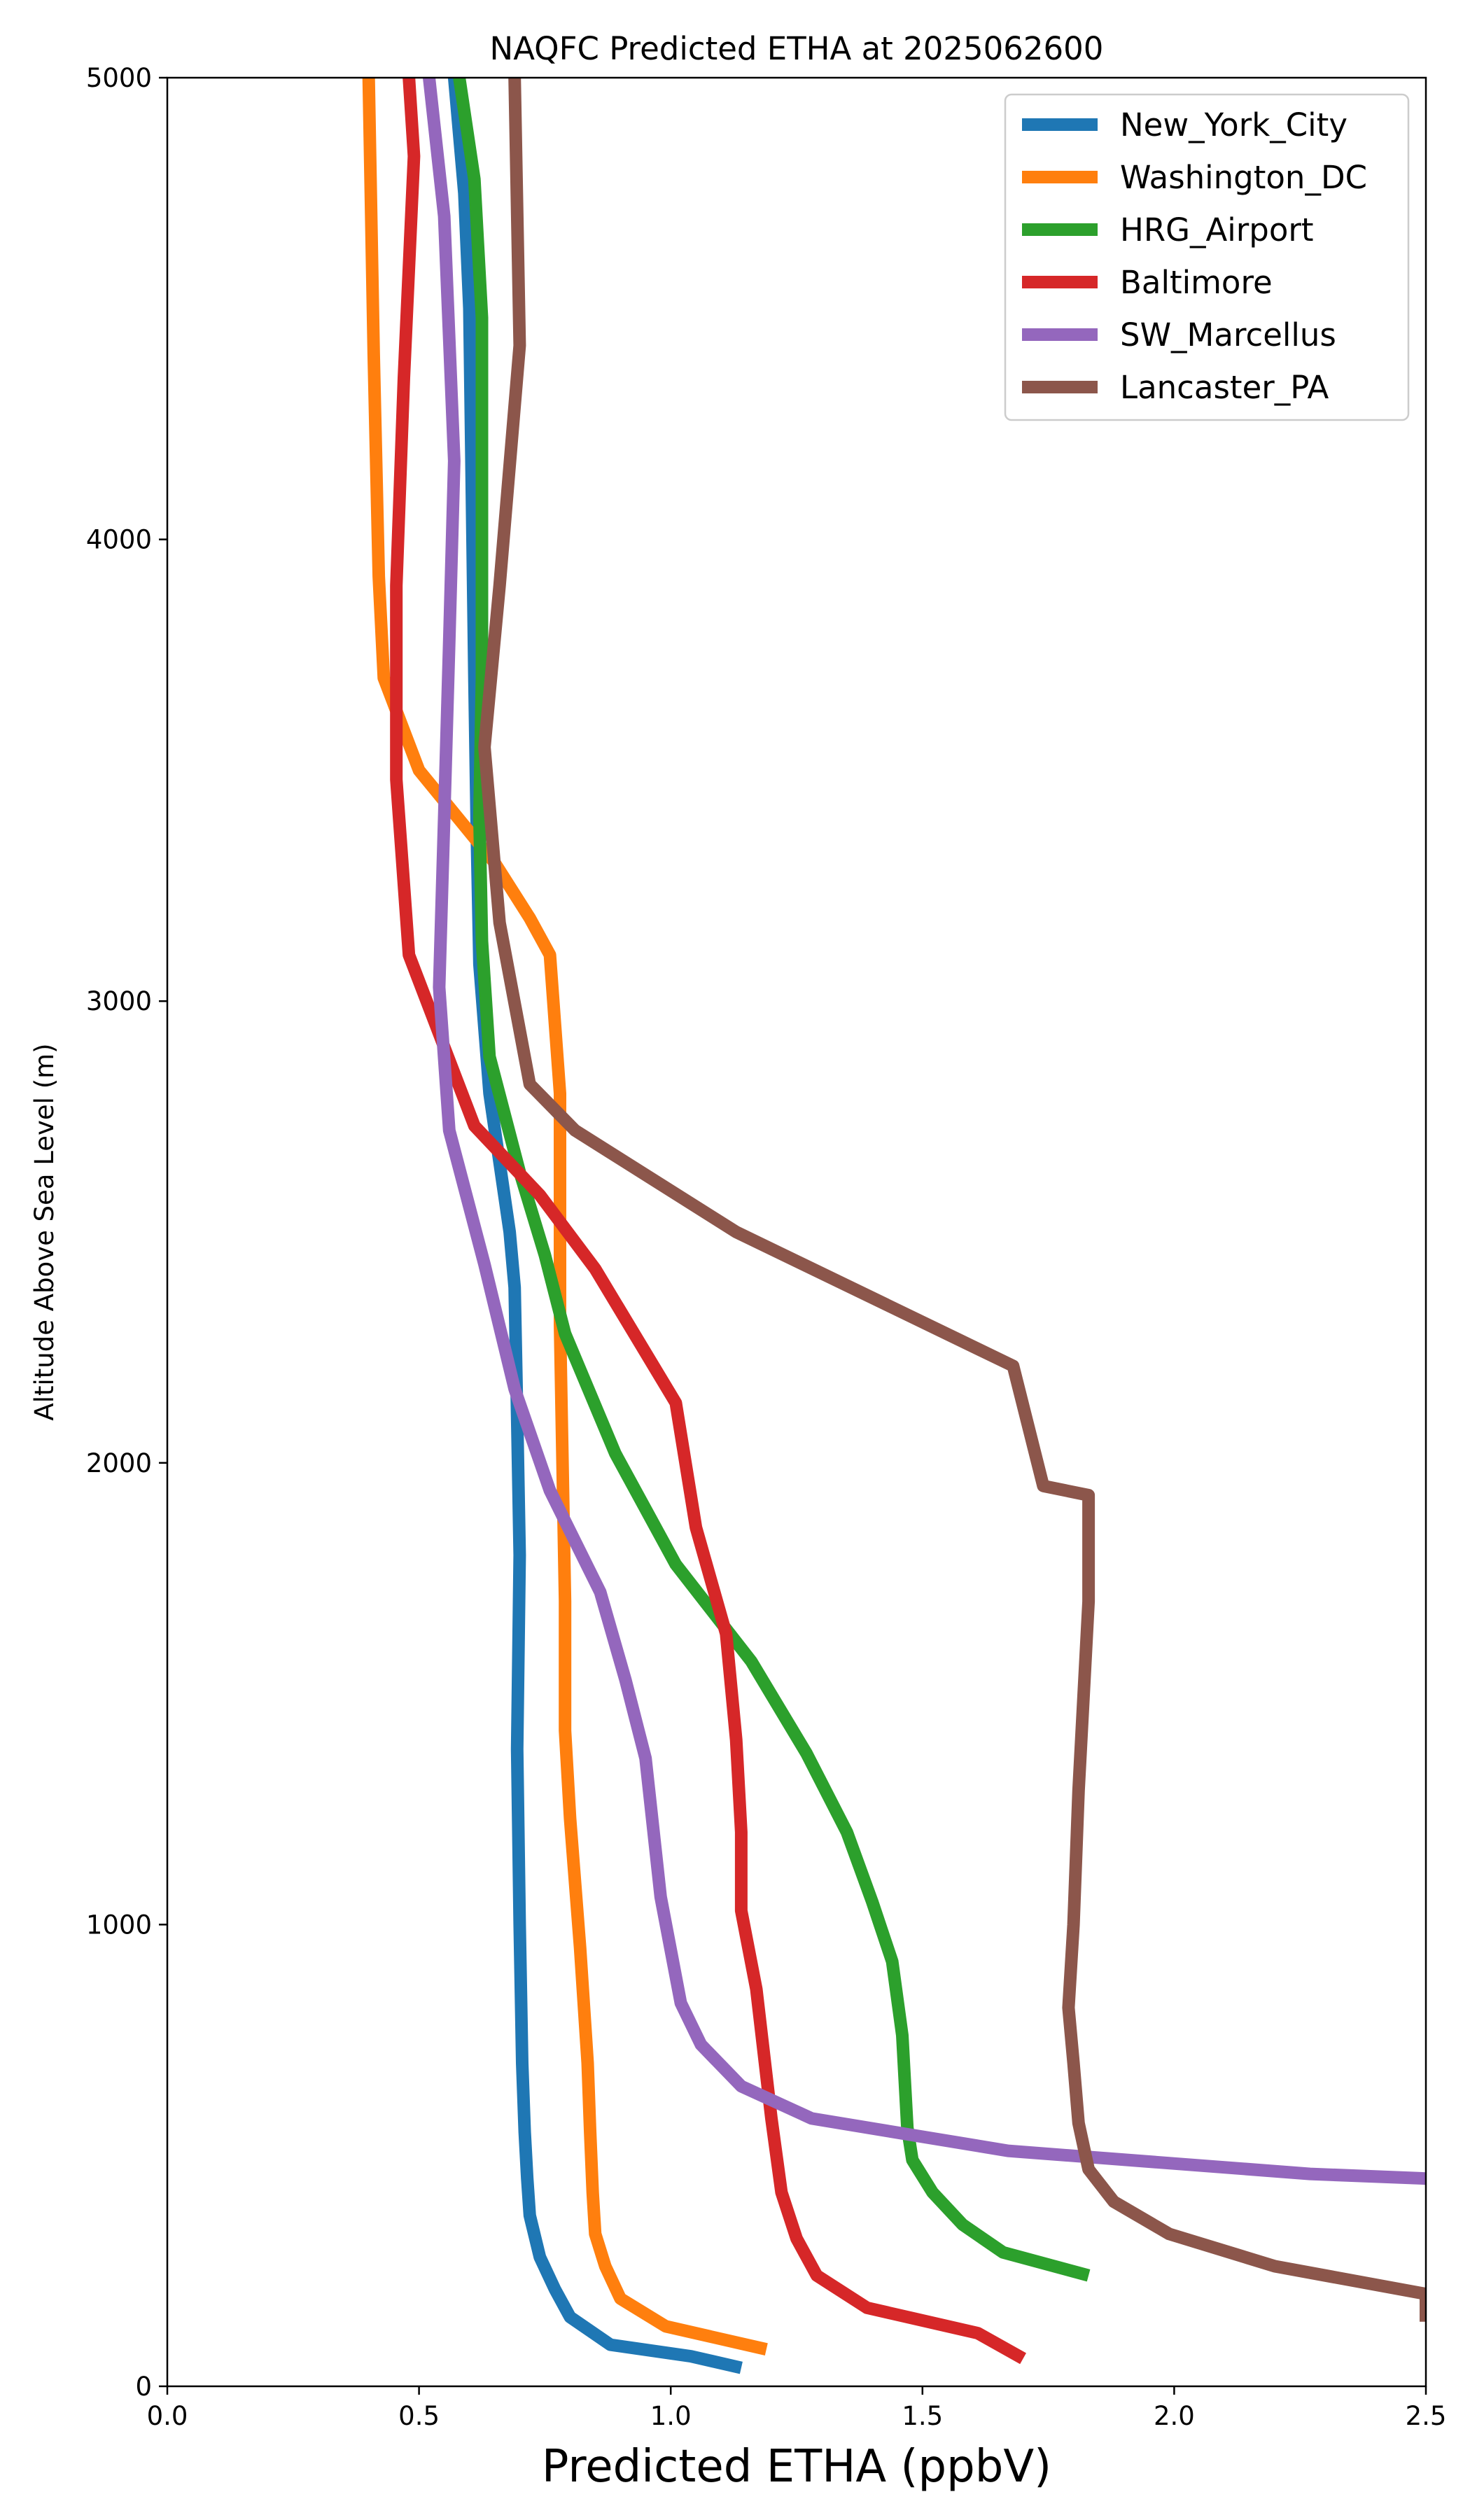  What do you see at coordinates (1224, 387) in the screenshot?
I see `legend-label-lancaster-pa: Lancaster_PA` at bounding box center [1224, 387].